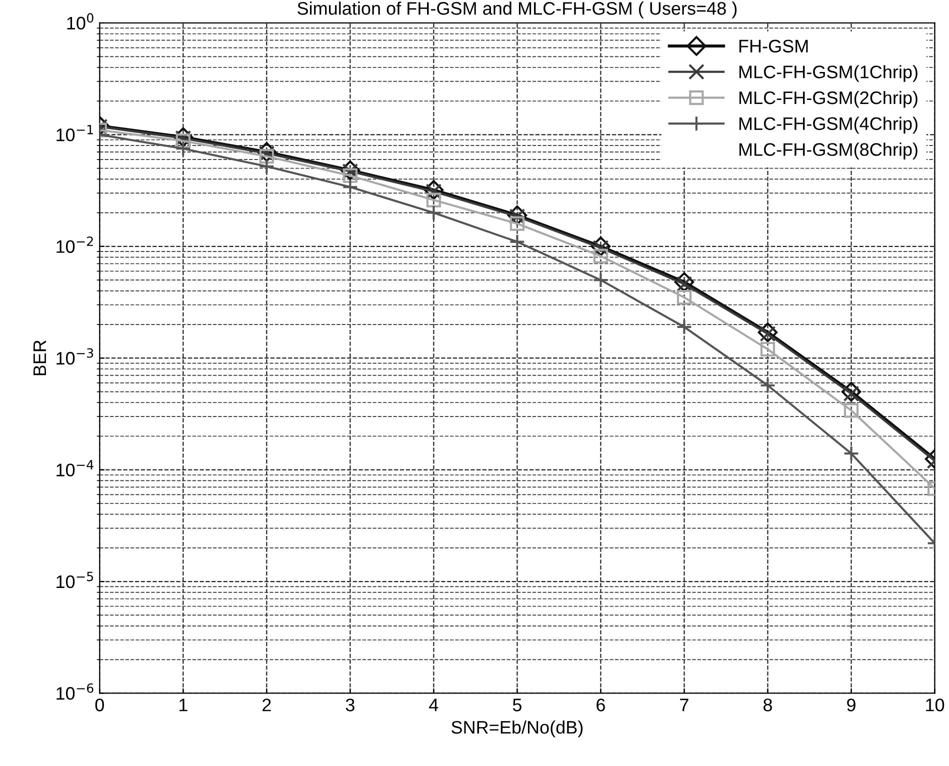 The width and height of the screenshot is (949, 766). Describe the element at coordinates (433, 705) in the screenshot. I see `x-tick-label: 4` at that location.